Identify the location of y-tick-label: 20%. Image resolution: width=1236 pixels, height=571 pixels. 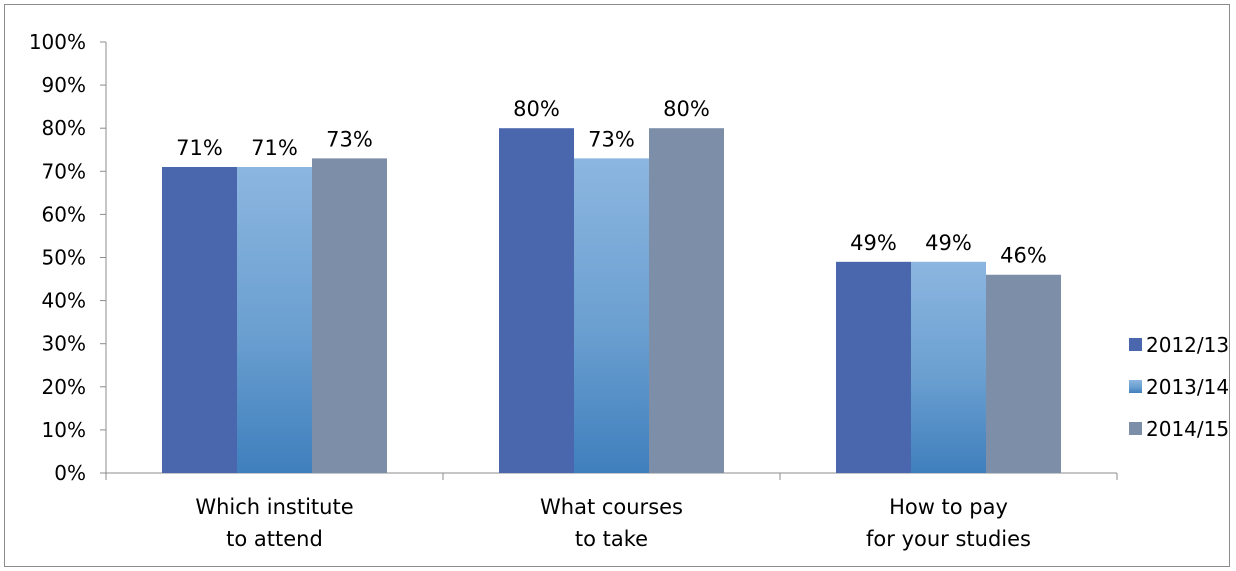
(64, 387).